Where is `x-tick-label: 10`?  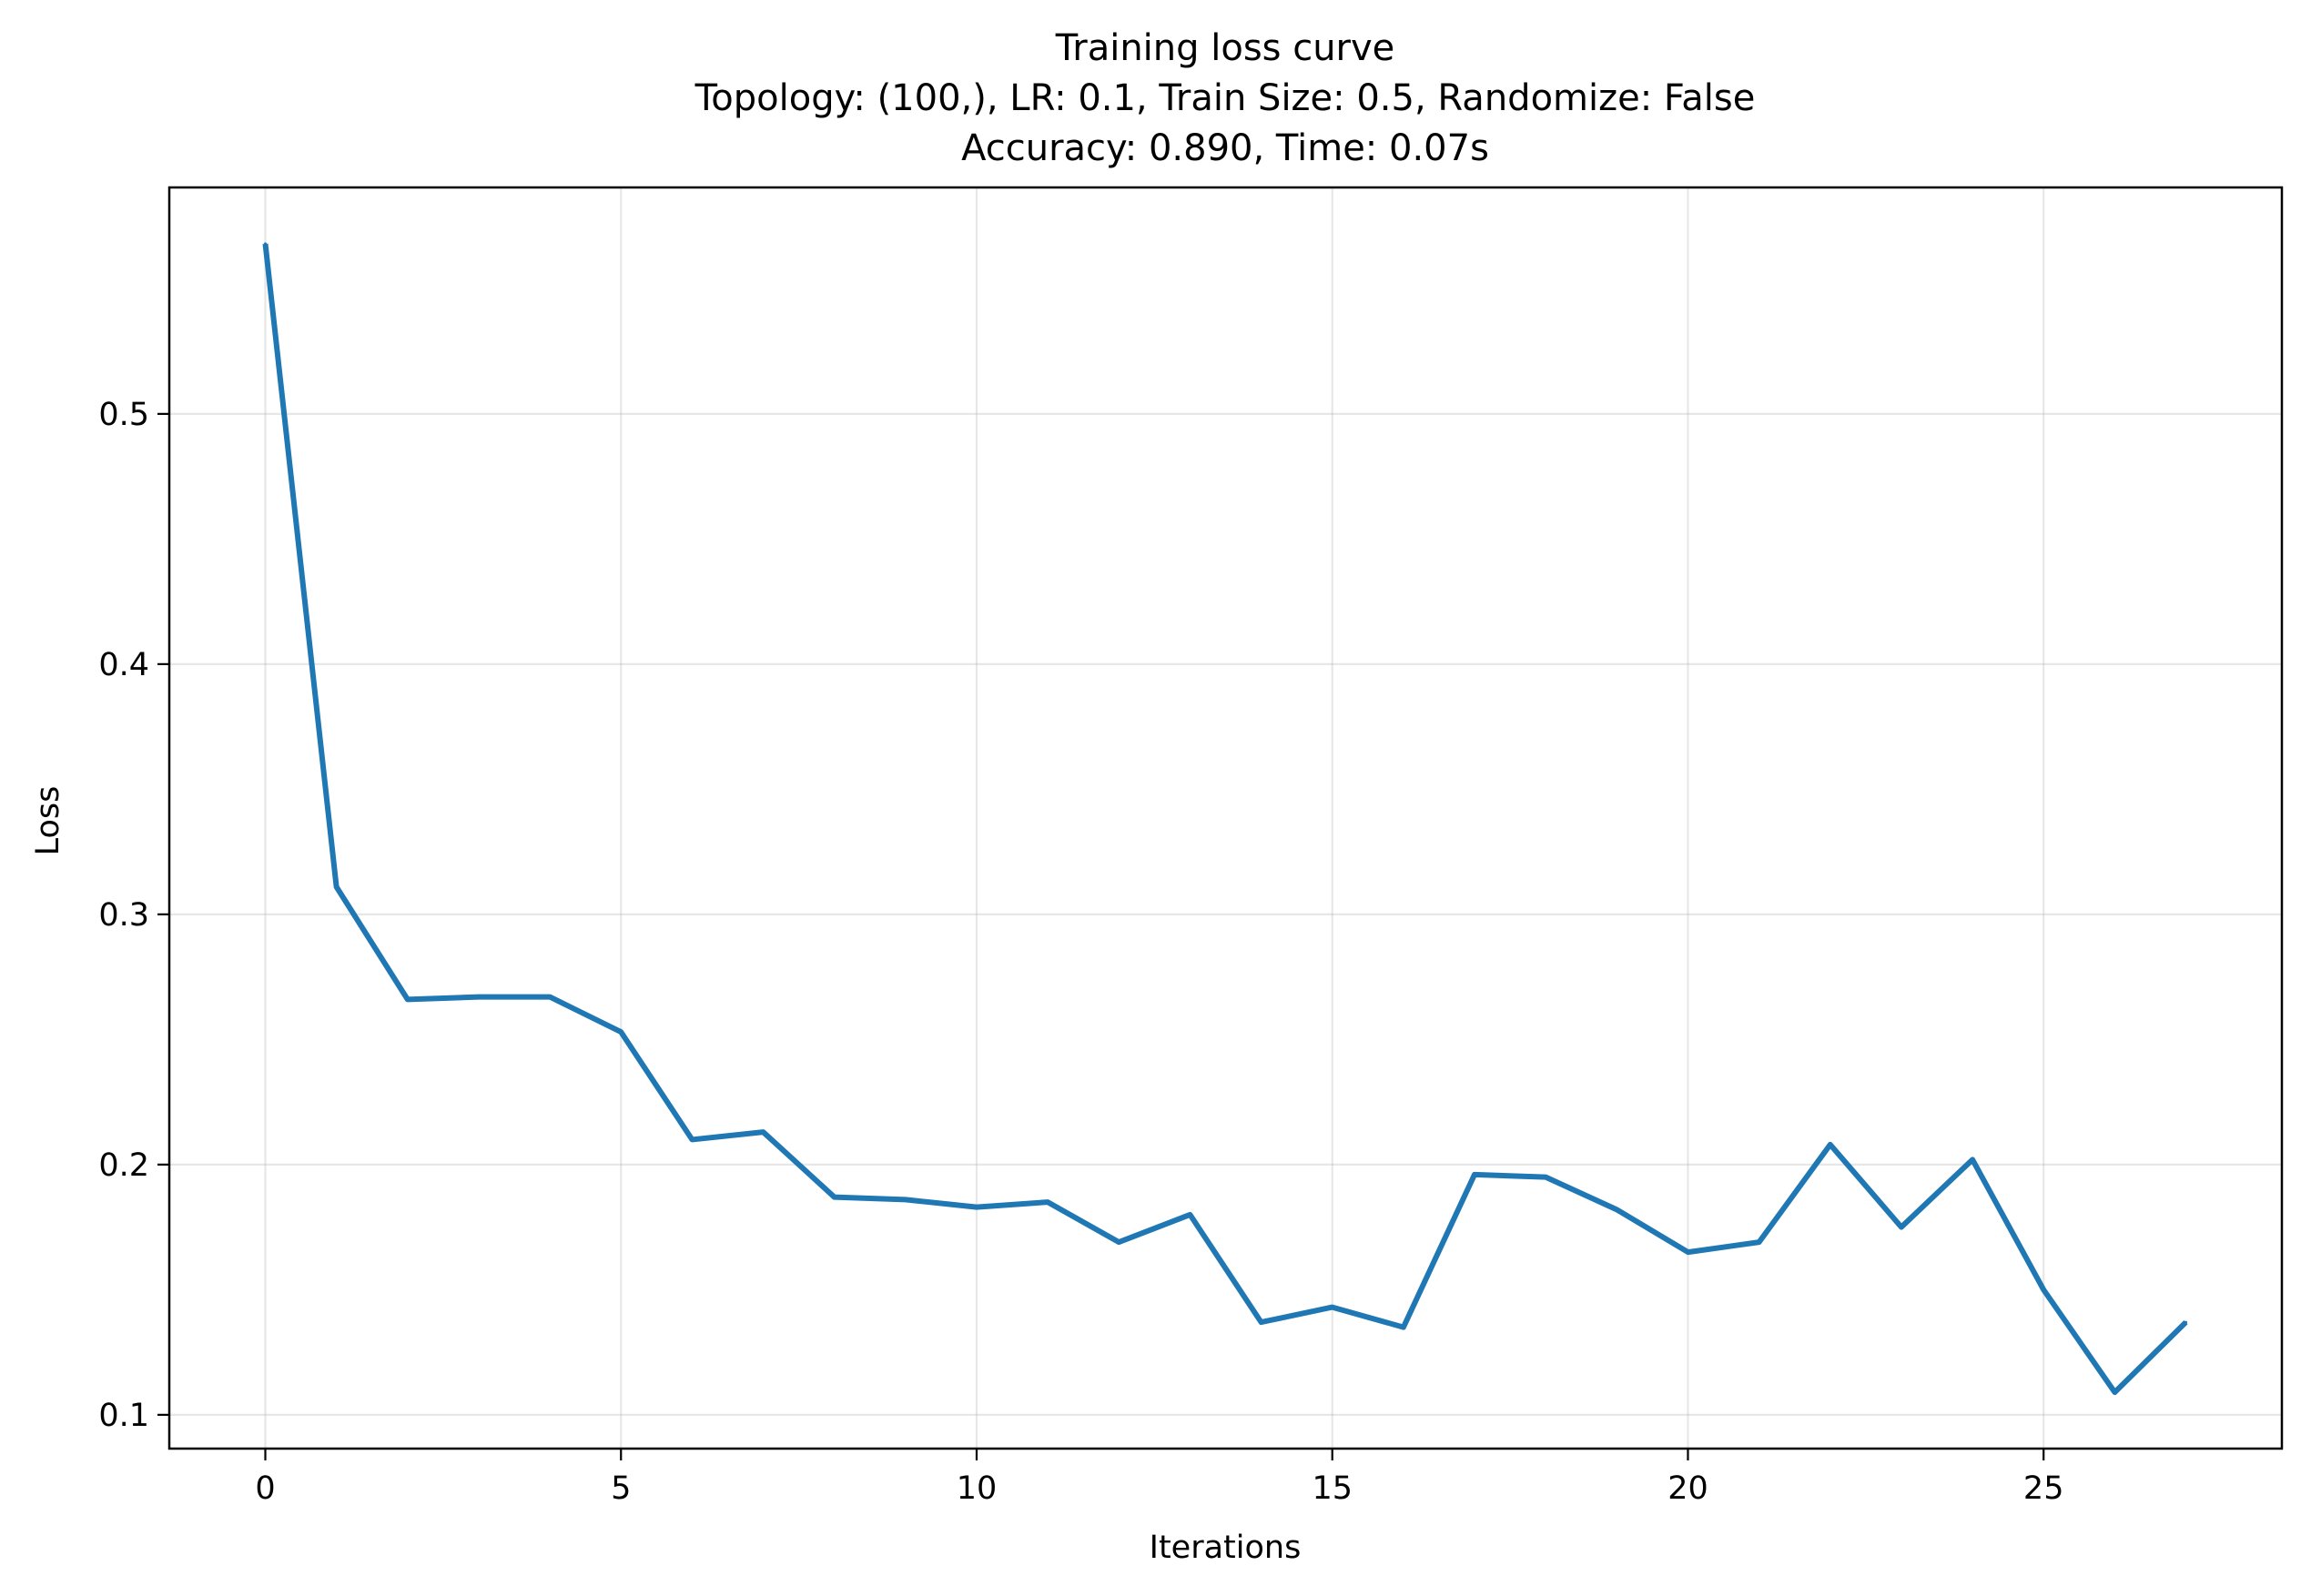 x-tick-label: 10 is located at coordinates (977, 1488).